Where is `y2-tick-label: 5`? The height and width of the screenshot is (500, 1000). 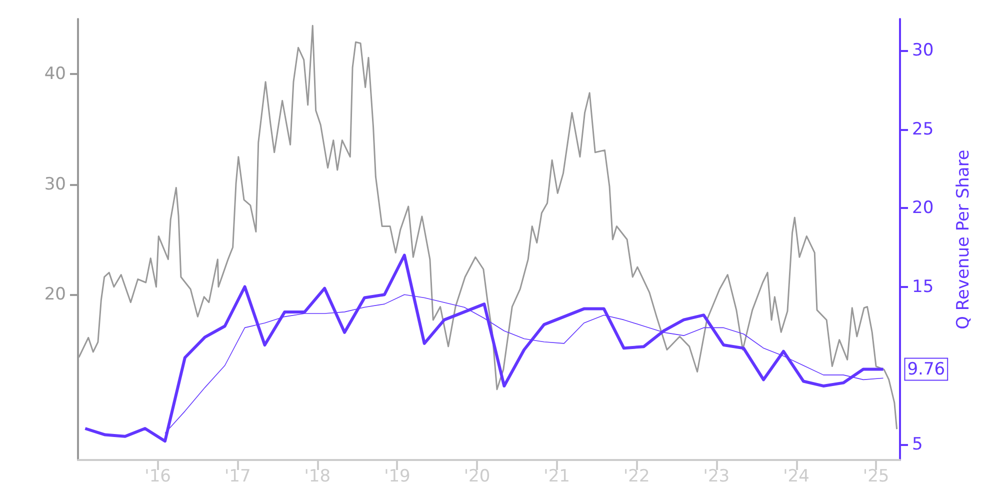 y2-tick-label: 5 is located at coordinates (917, 444).